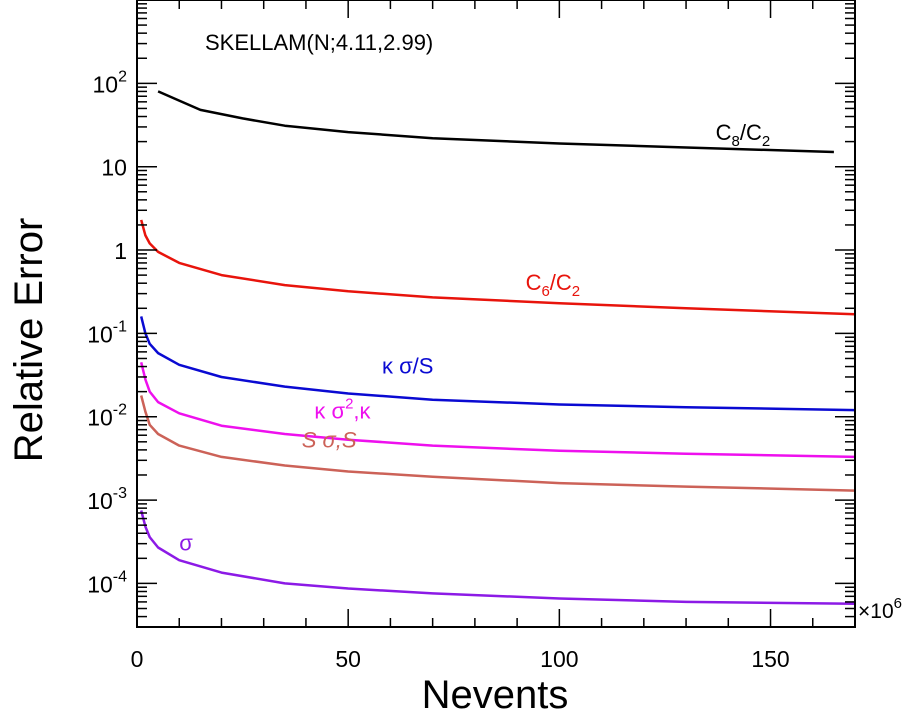  What do you see at coordinates (107, 582) in the screenshot?
I see `y-tick-label: 10⁻⁴` at bounding box center [107, 582].